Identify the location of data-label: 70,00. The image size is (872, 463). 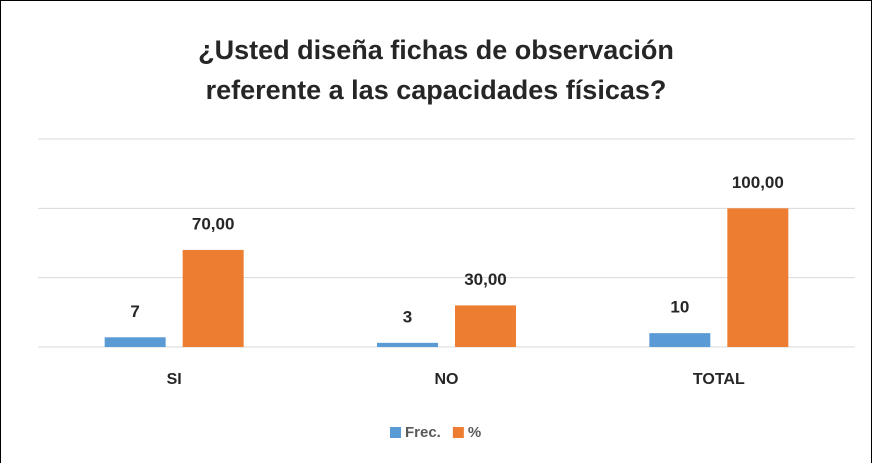
(213, 223).